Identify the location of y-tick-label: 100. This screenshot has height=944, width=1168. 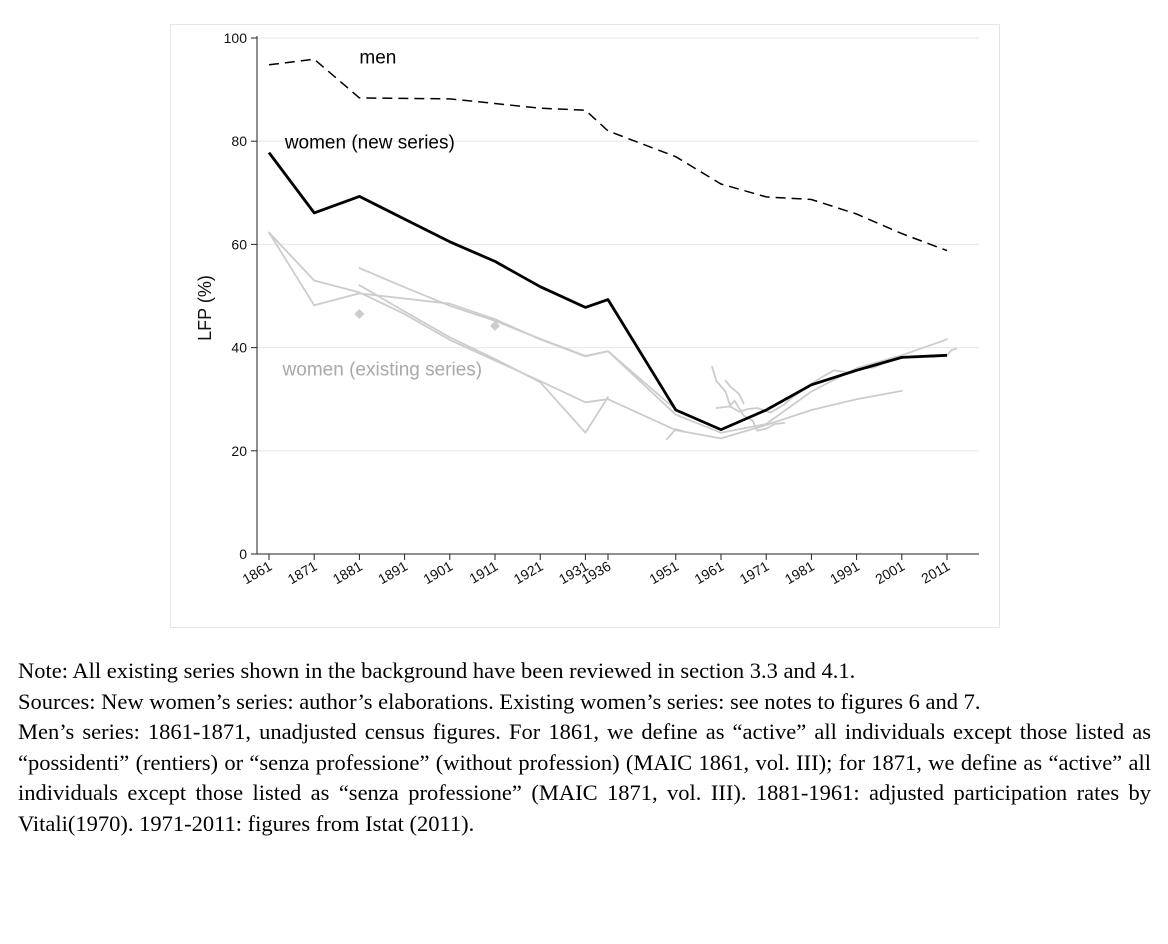
(236, 38).